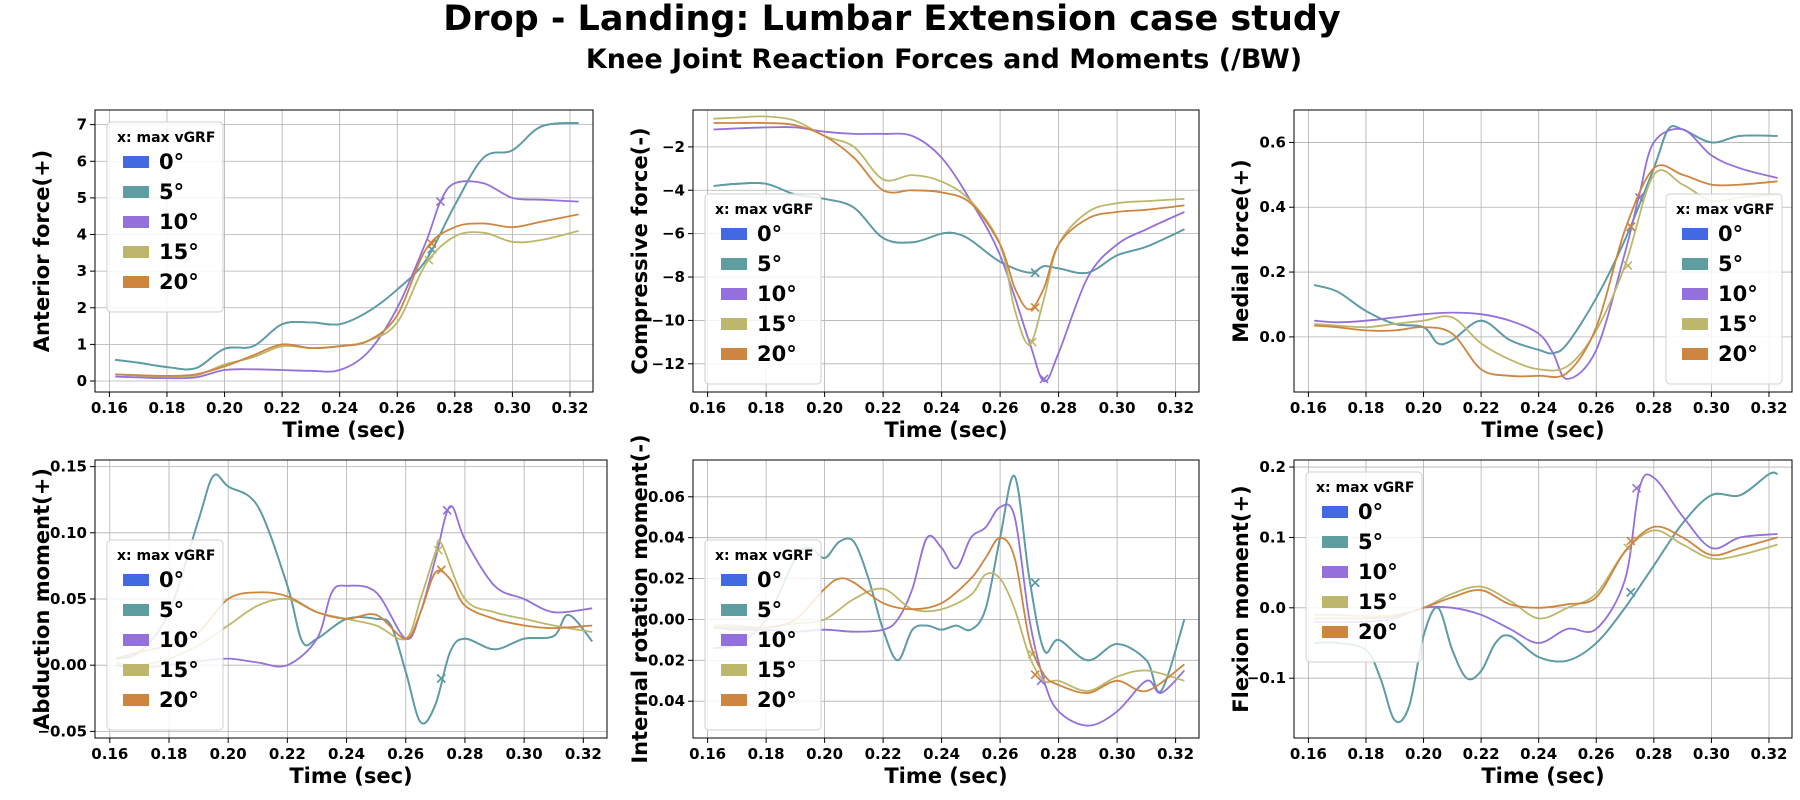  What do you see at coordinates (1272, 337) in the screenshot?
I see `y-tick-label: 0.0` at bounding box center [1272, 337].